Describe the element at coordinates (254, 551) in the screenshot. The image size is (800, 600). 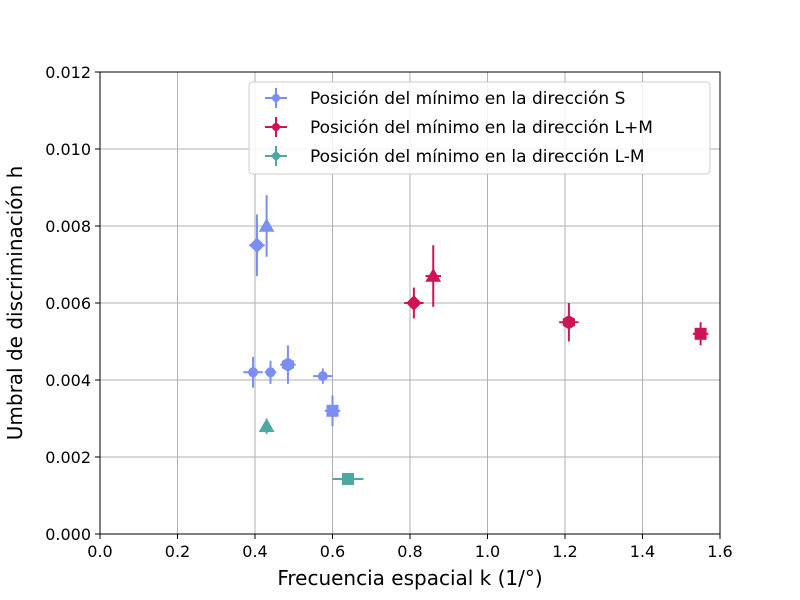
I see `x-tick-label: 0.4` at that location.